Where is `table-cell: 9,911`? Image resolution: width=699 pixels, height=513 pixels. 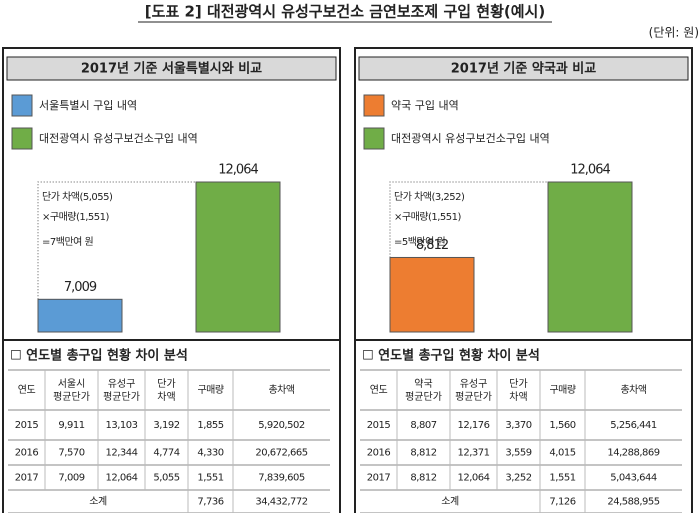 table-cell: 9,911 is located at coordinates (71, 425).